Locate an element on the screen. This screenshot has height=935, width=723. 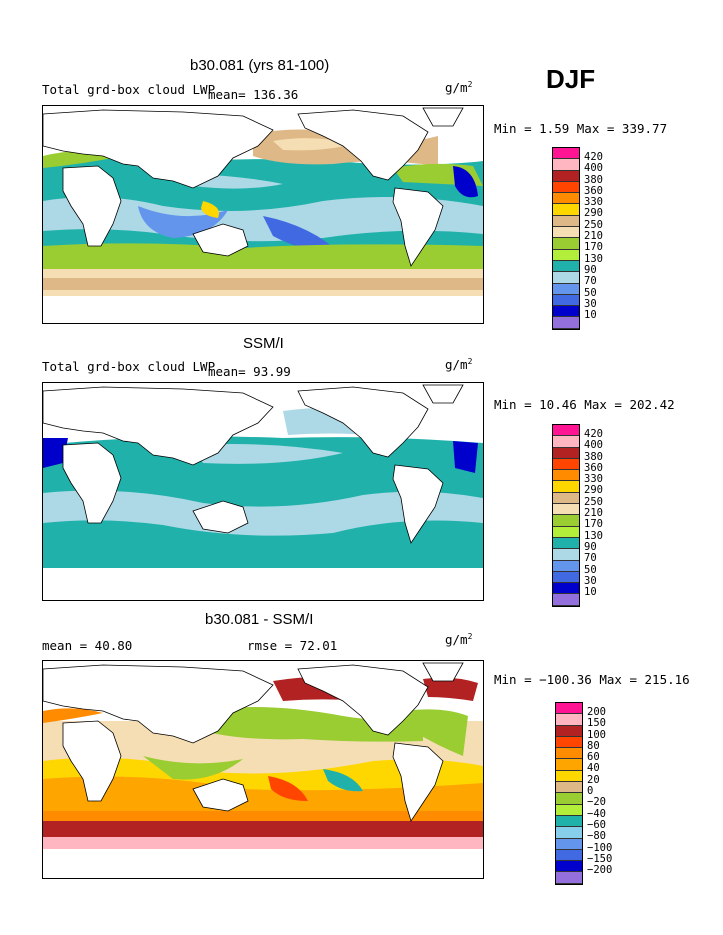
cbar-label: 30 is located at coordinates (590, 580).